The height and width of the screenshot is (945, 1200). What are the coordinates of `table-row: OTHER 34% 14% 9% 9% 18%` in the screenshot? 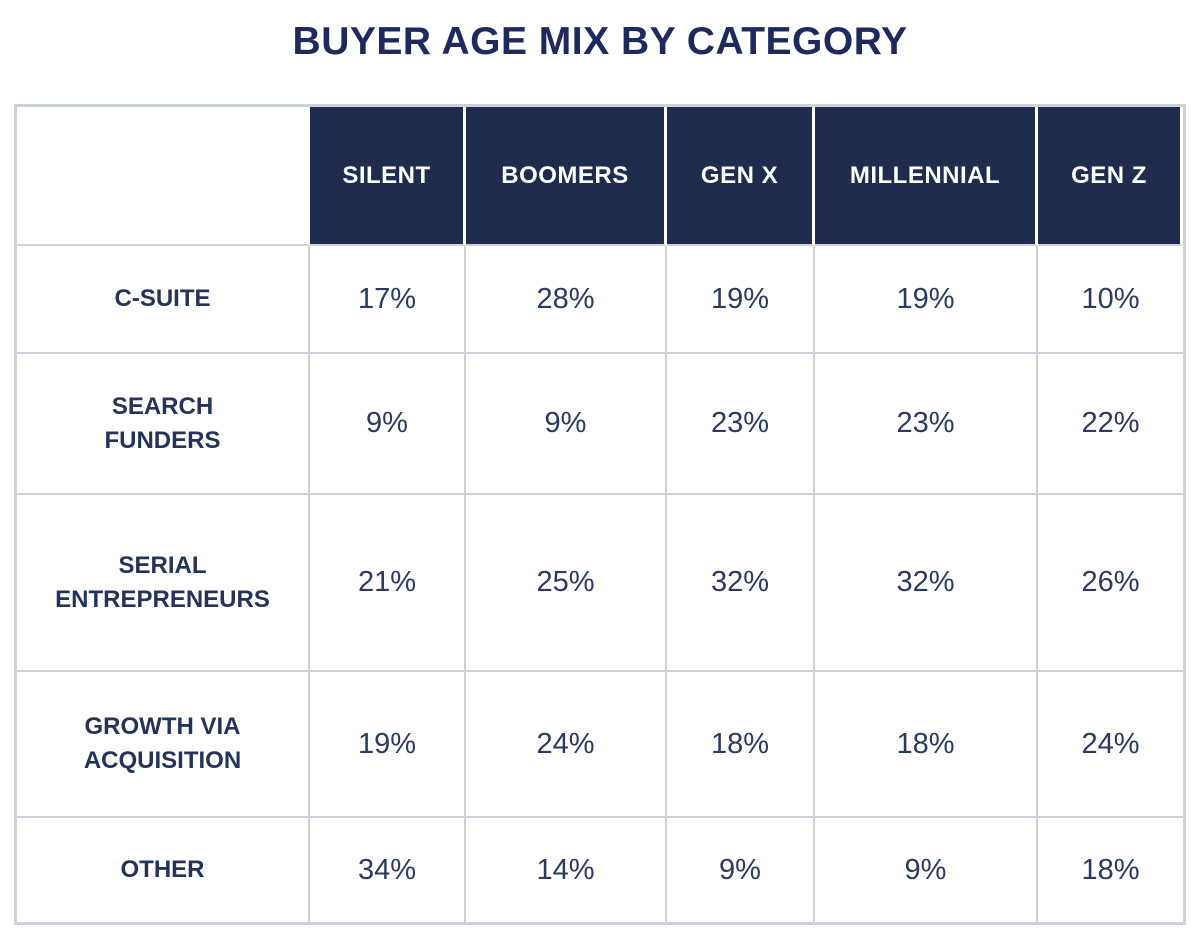 It's located at (600, 870).